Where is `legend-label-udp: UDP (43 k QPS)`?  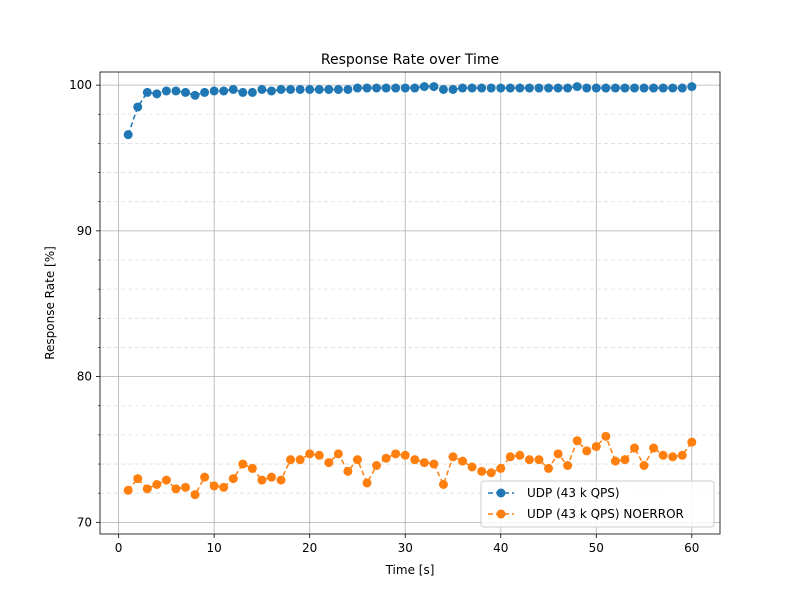 legend-label-udp: UDP (43 k QPS) is located at coordinates (573, 493).